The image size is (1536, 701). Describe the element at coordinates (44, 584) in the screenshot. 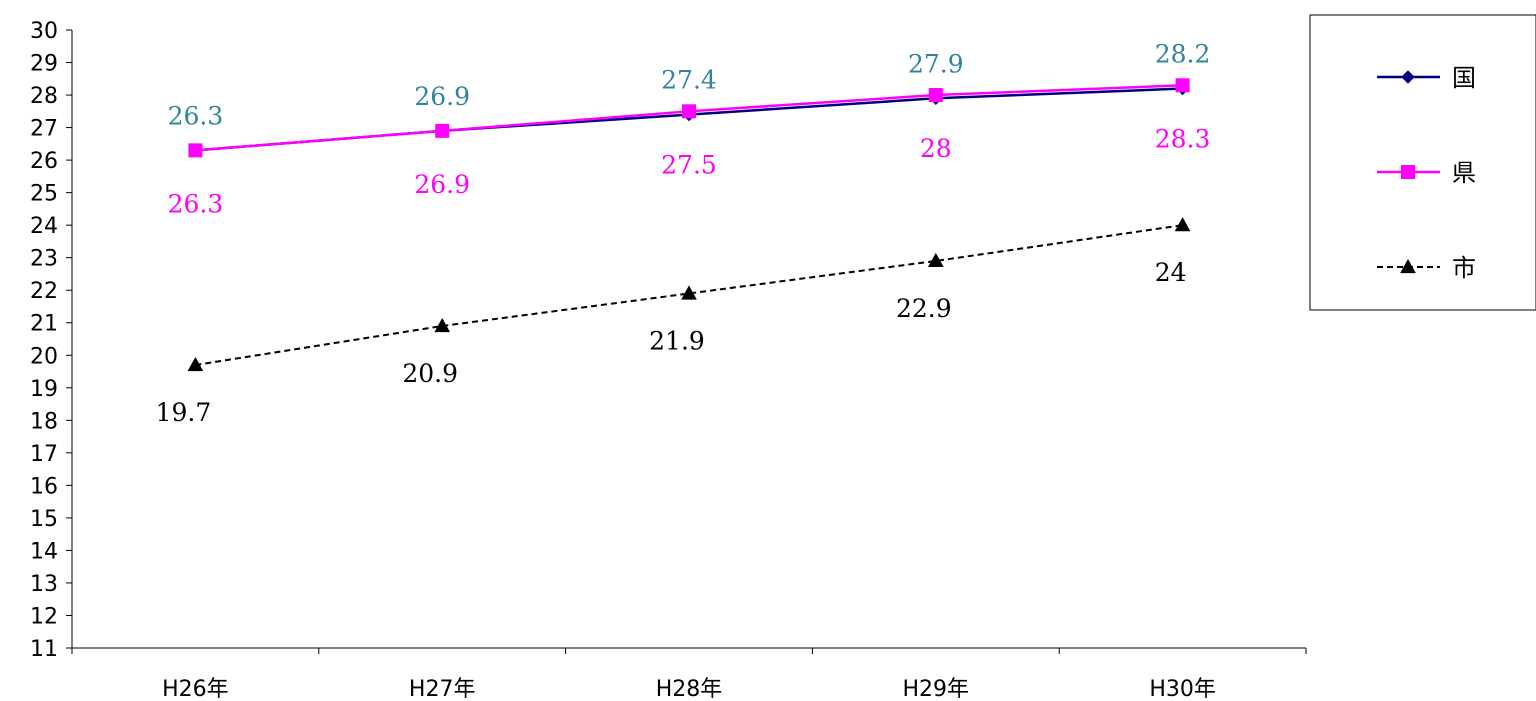

I see `y-tick-label: 13` at that location.